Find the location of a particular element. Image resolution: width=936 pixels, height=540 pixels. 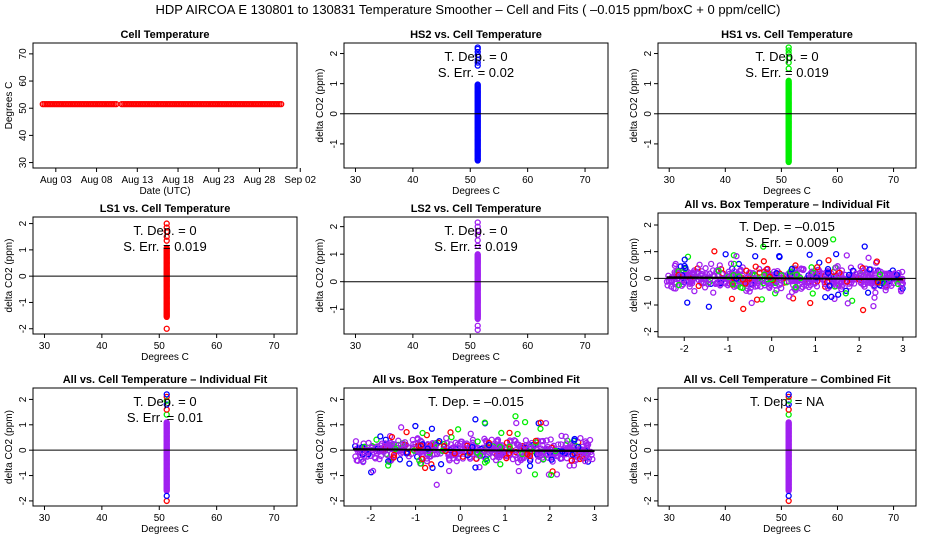

x-tick-label: -1 is located at coordinates (415, 518).